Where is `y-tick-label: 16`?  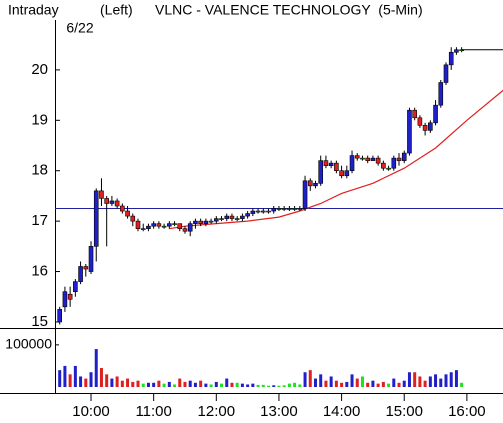
y-tick-label: 16 is located at coordinates (39, 271).